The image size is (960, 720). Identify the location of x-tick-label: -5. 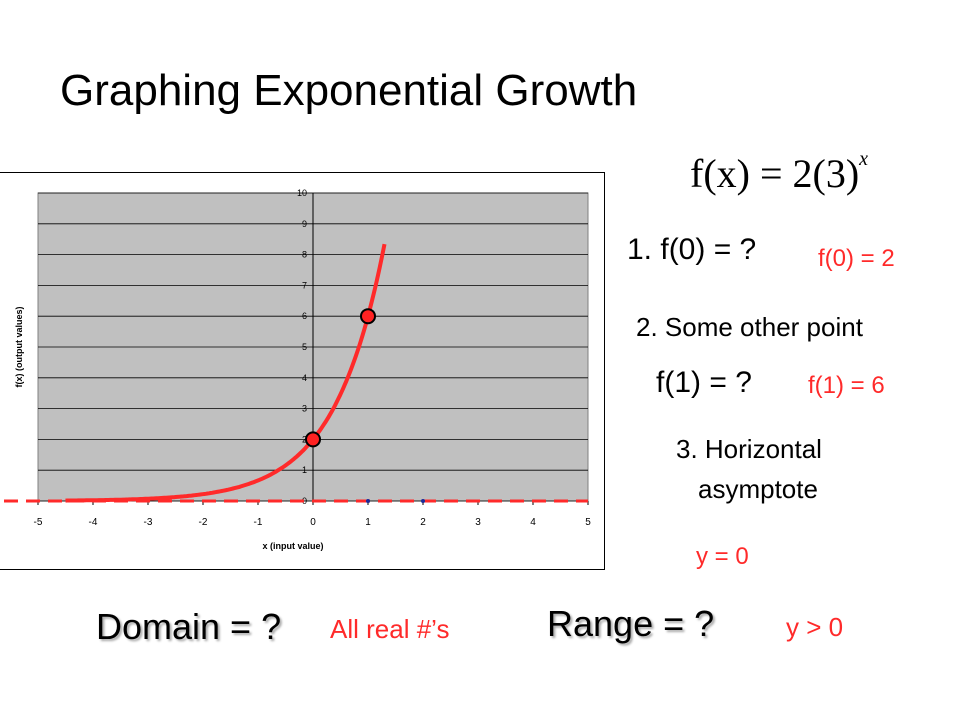
(38, 522).